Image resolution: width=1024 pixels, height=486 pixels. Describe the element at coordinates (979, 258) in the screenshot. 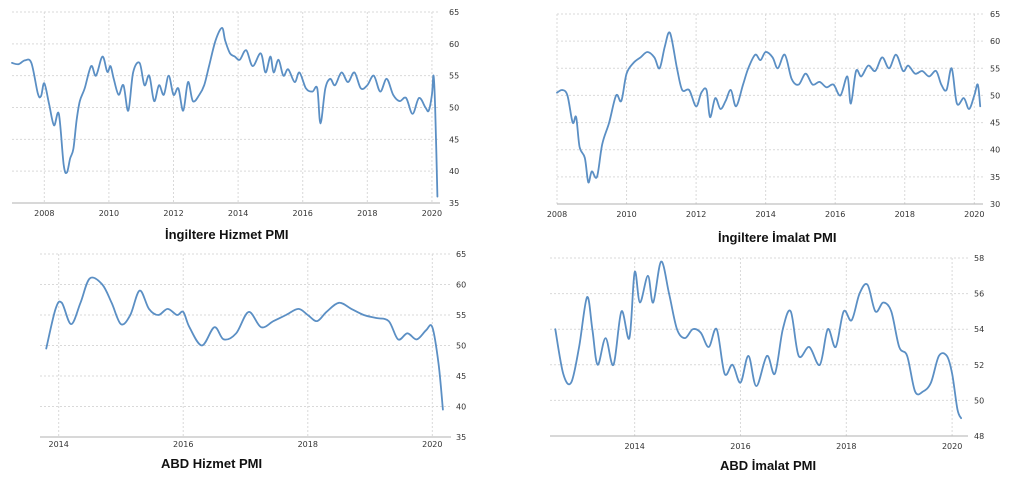

I see `y-tick-label: 58` at that location.